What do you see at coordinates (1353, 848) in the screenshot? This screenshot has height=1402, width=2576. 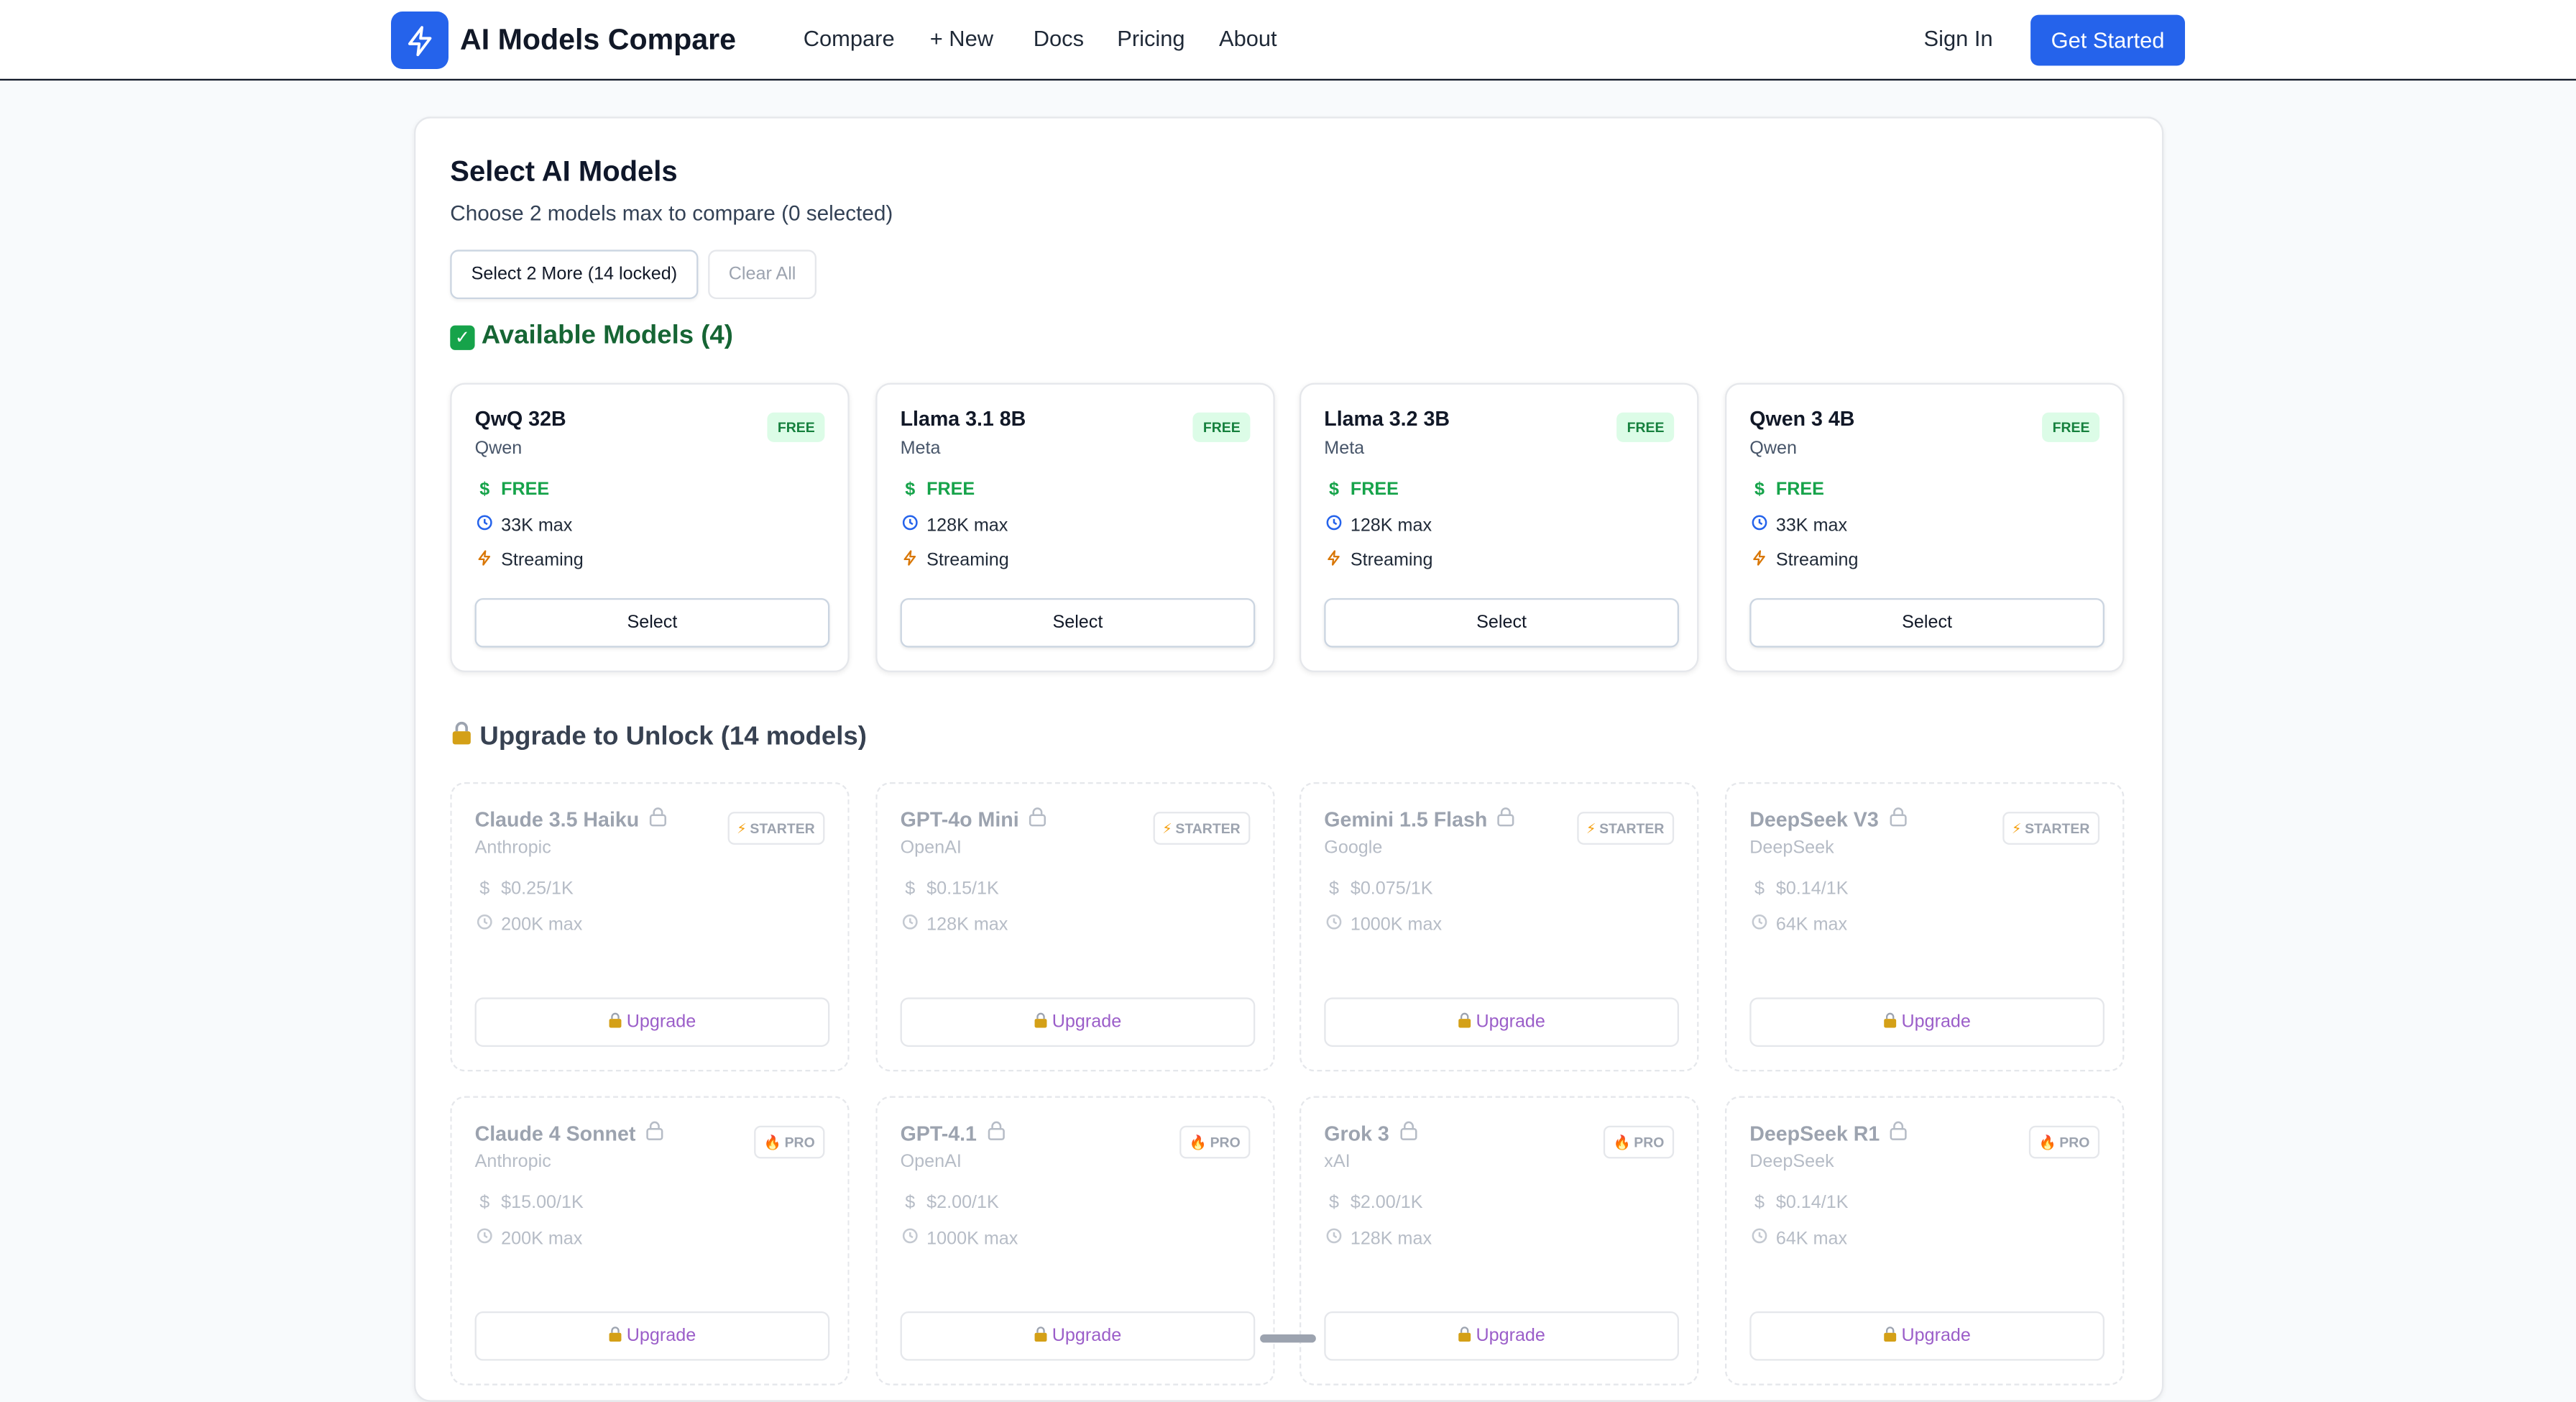 I see `model-provider: Google` at bounding box center [1353, 848].